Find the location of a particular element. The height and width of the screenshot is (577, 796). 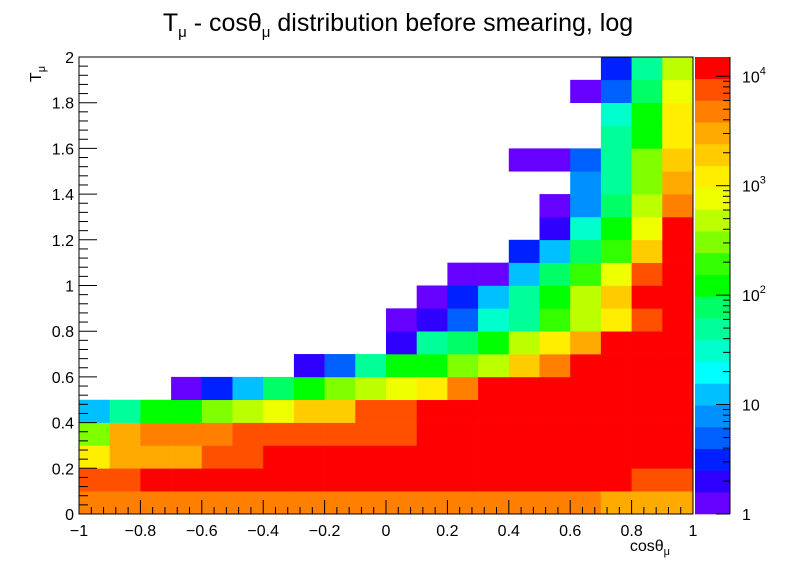

x-tick-label: 0.2 is located at coordinates (447, 531).